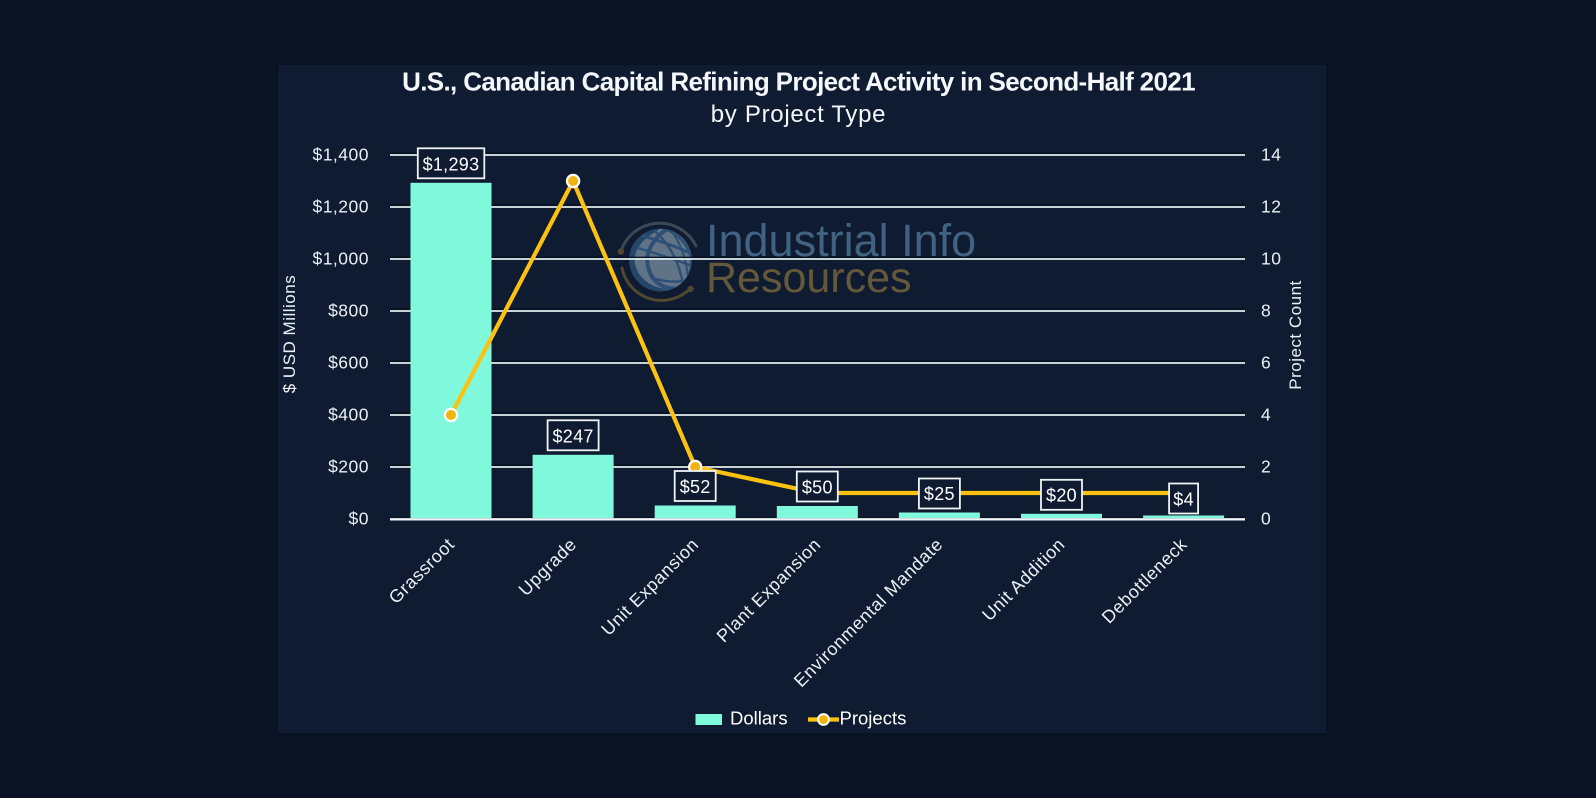 The width and height of the screenshot is (1596, 798). I want to click on svg-text: $50, so click(817, 488).